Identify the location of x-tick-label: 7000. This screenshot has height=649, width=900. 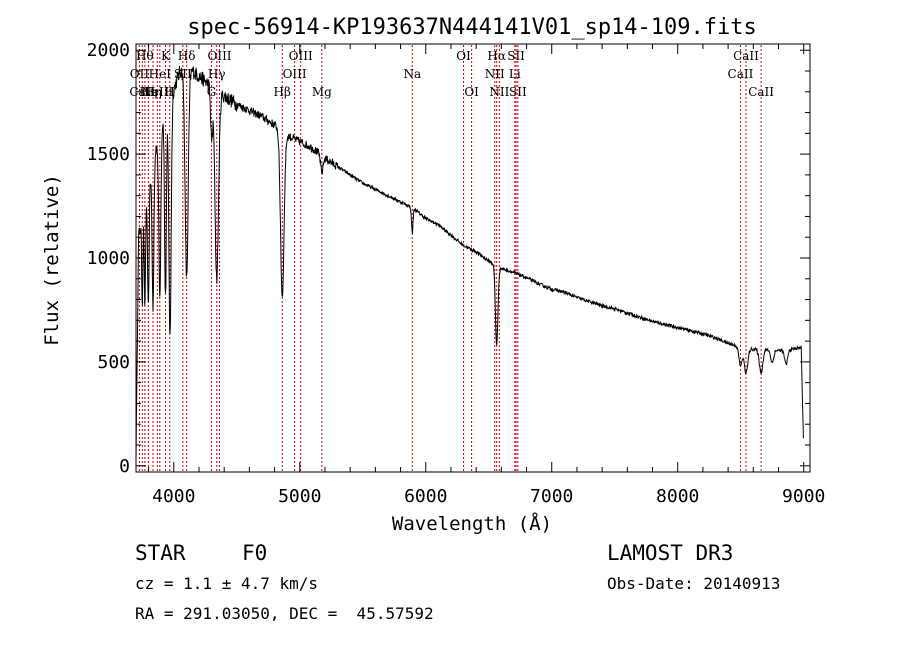
(551, 496).